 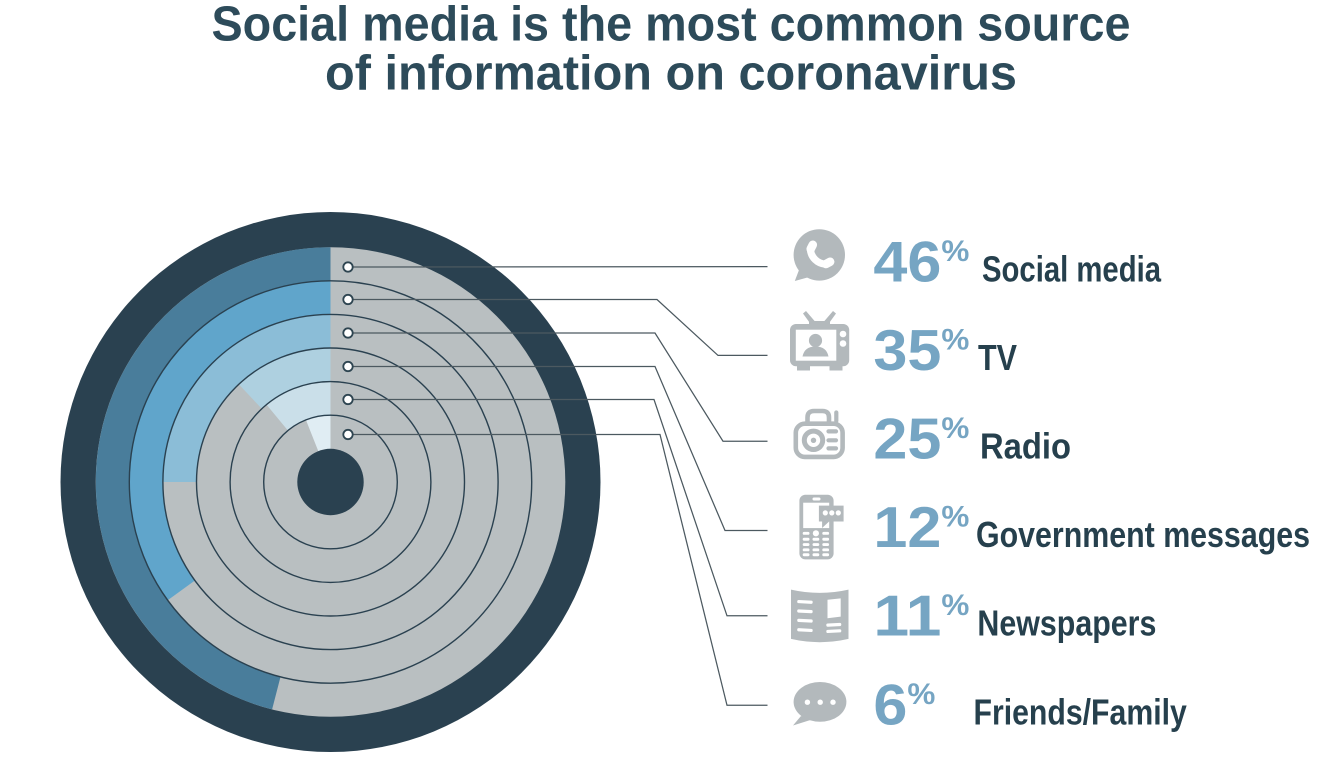 What do you see at coordinates (921, 263) in the screenshot?
I see `svg-text: 46%` at bounding box center [921, 263].